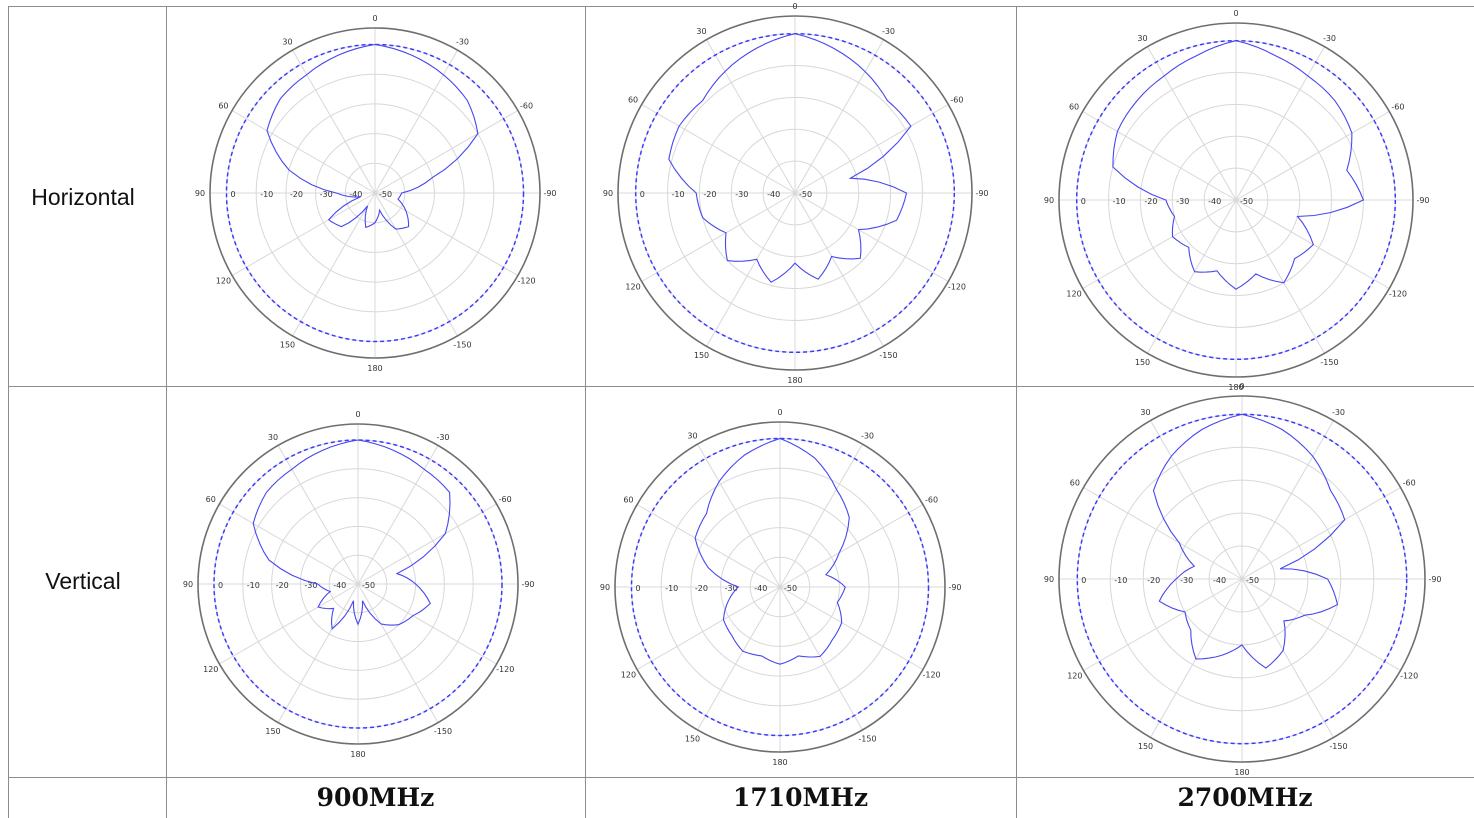 The height and width of the screenshot is (818, 1474). I want to click on row-label-horizontal: Horizontal, so click(83, 197).